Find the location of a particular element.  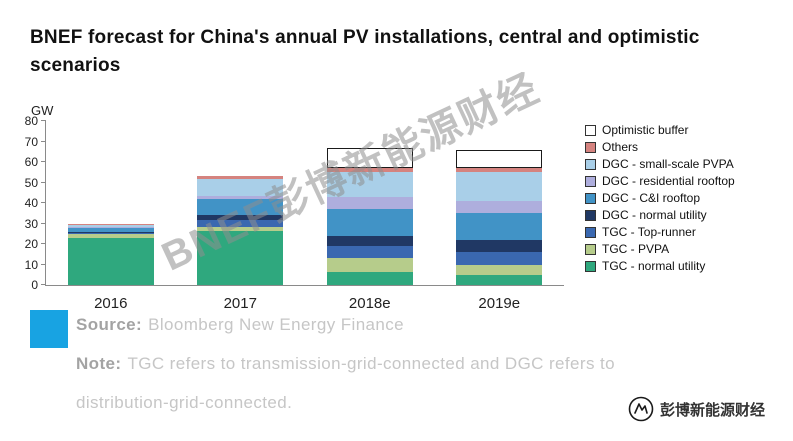

legend-item: DGC - C&I rooftop is located at coordinates (660, 198).